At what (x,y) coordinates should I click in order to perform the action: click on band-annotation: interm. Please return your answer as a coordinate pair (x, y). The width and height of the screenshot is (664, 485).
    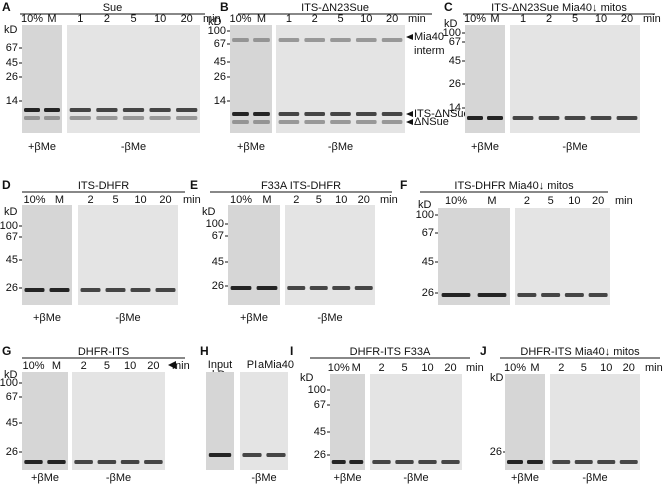
    Looking at the image, I should click on (429, 51).